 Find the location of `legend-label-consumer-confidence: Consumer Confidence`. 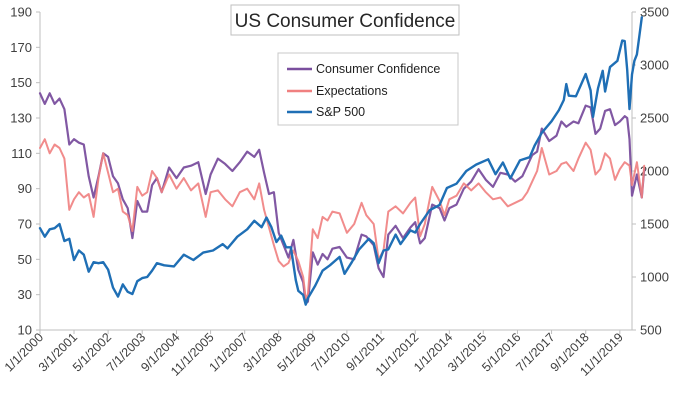

legend-label-consumer-confidence: Consumer Confidence is located at coordinates (378, 69).